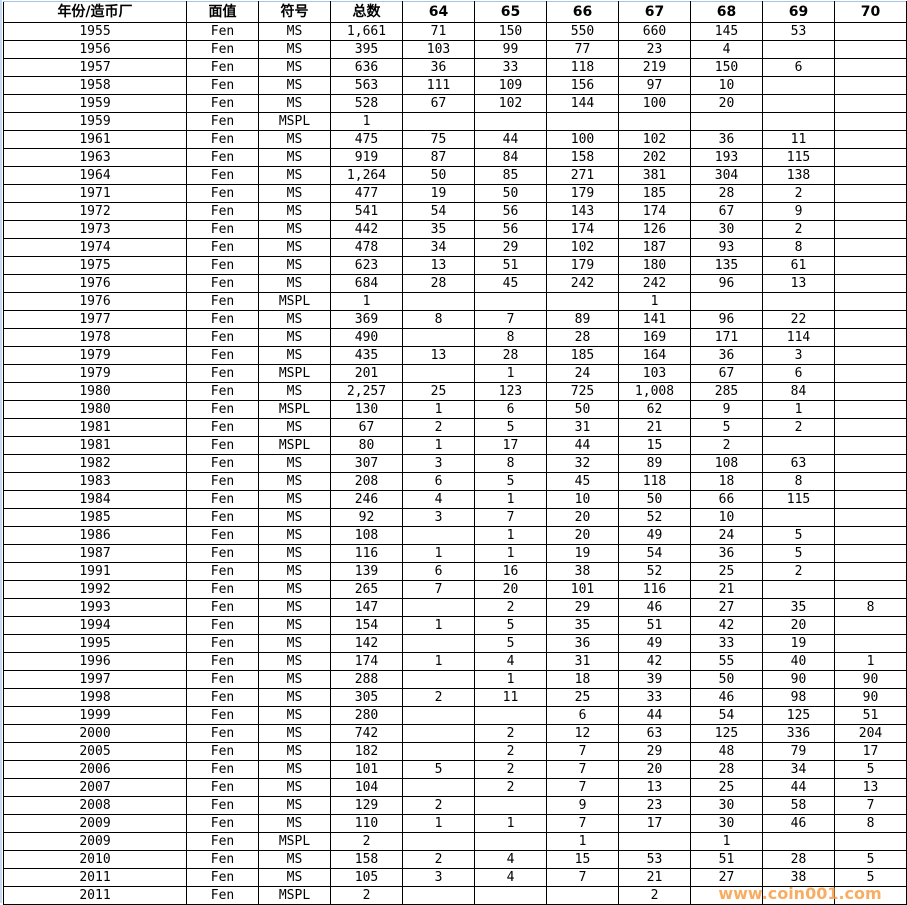 This screenshot has height=905, width=907. I want to click on watermark: www.coin001.com, so click(800, 893).